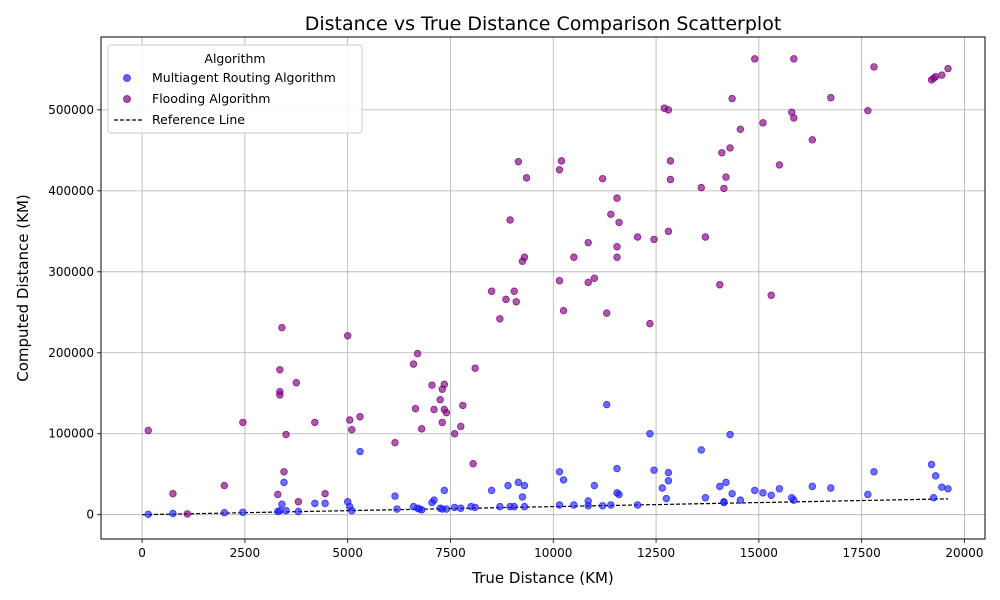 The height and width of the screenshot is (600, 1000). Describe the element at coordinates (450, 553) in the screenshot. I see `x-tick-label: 7500` at that location.